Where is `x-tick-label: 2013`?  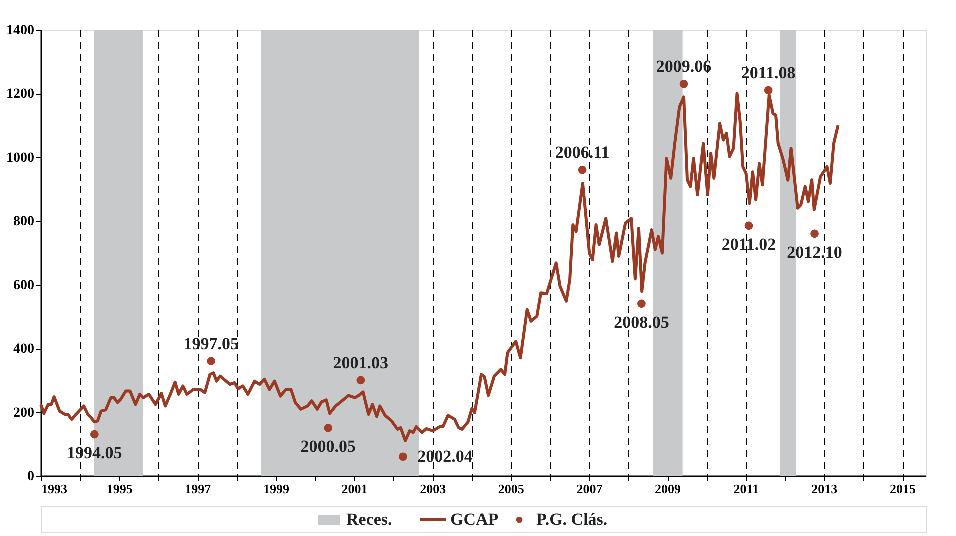
x-tick-label: 2013 is located at coordinates (825, 489).